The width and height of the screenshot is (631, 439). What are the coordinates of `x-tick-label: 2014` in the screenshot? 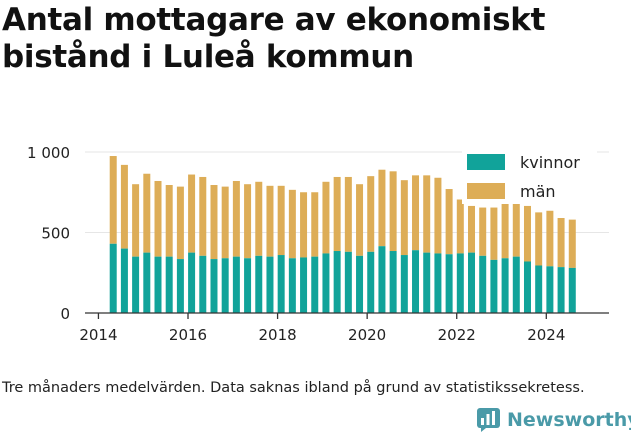 It's located at (98, 335).